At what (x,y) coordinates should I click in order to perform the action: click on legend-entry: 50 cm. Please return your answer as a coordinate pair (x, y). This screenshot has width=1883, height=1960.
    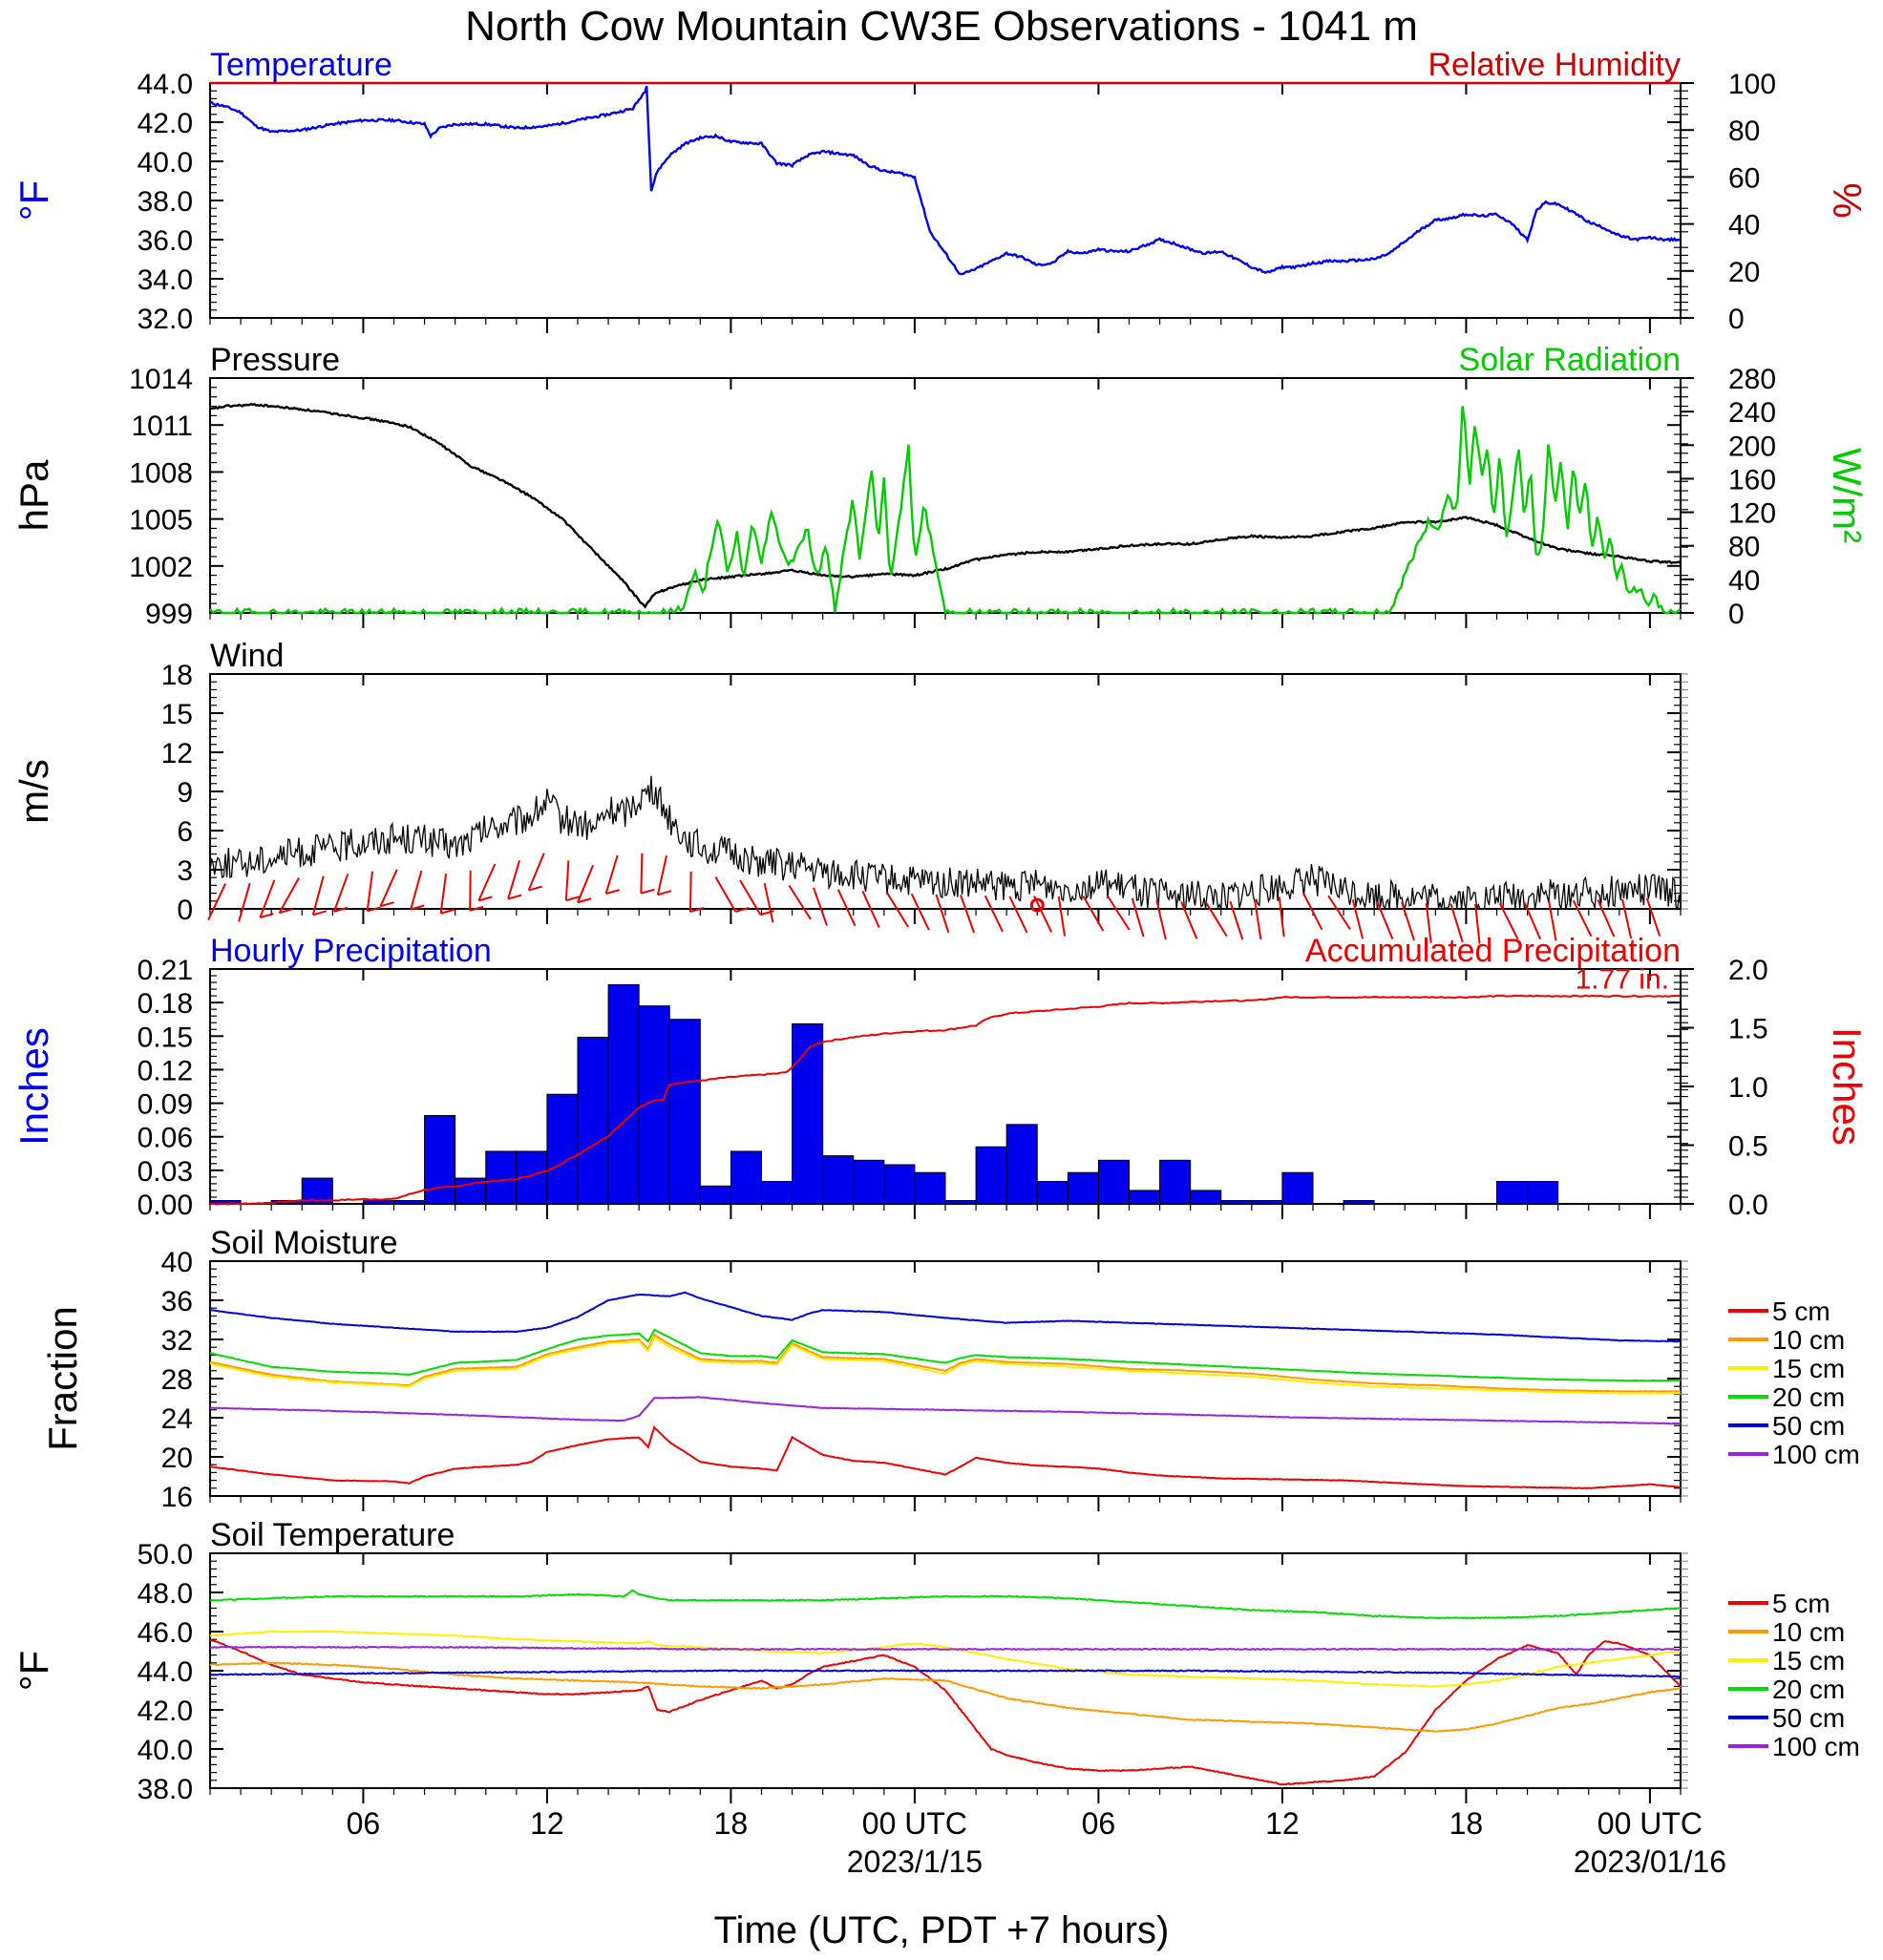
    Looking at the image, I should click on (1808, 1426).